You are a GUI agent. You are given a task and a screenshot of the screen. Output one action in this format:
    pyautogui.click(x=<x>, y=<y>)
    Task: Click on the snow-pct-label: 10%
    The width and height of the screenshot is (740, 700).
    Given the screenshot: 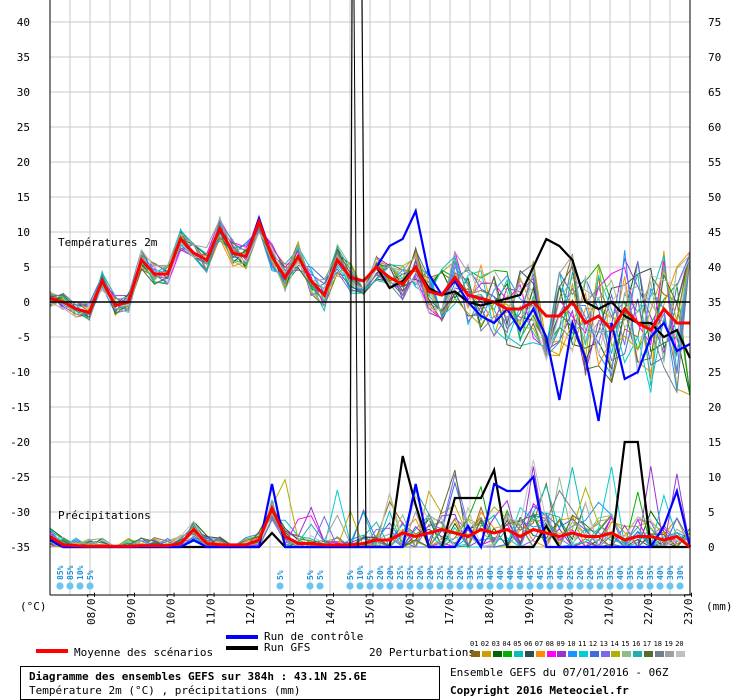 What is the action you would take?
    pyautogui.click(x=80, y=572)
    